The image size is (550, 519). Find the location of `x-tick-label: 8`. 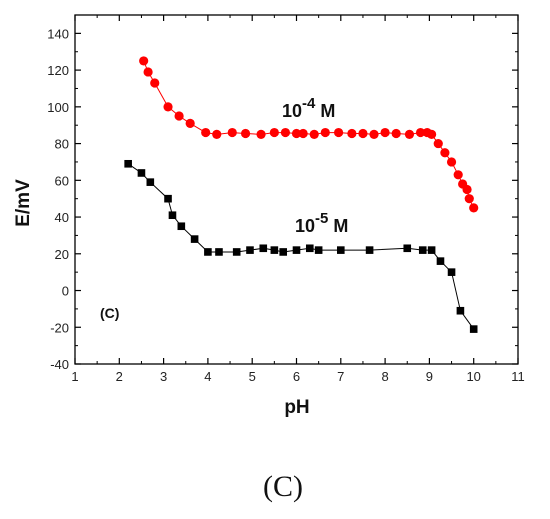

x-tick-label: 8 is located at coordinates (384, 376).